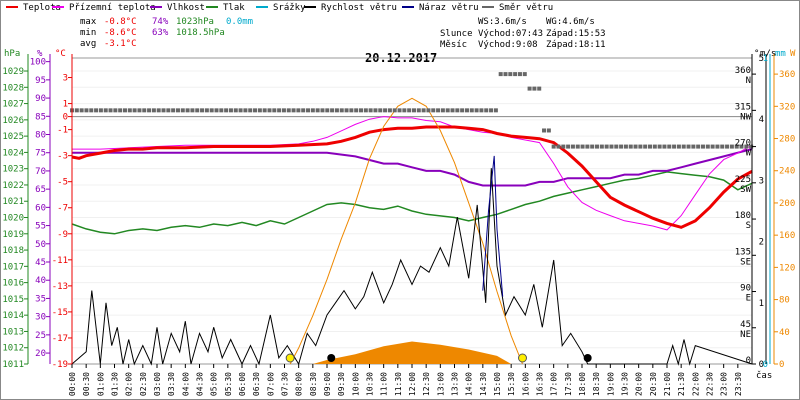 This screenshot has height=400, width=800. What do you see at coordinates (13, 153) in the screenshot?
I see `pressure-tick-label: 1024` at bounding box center [13, 153].